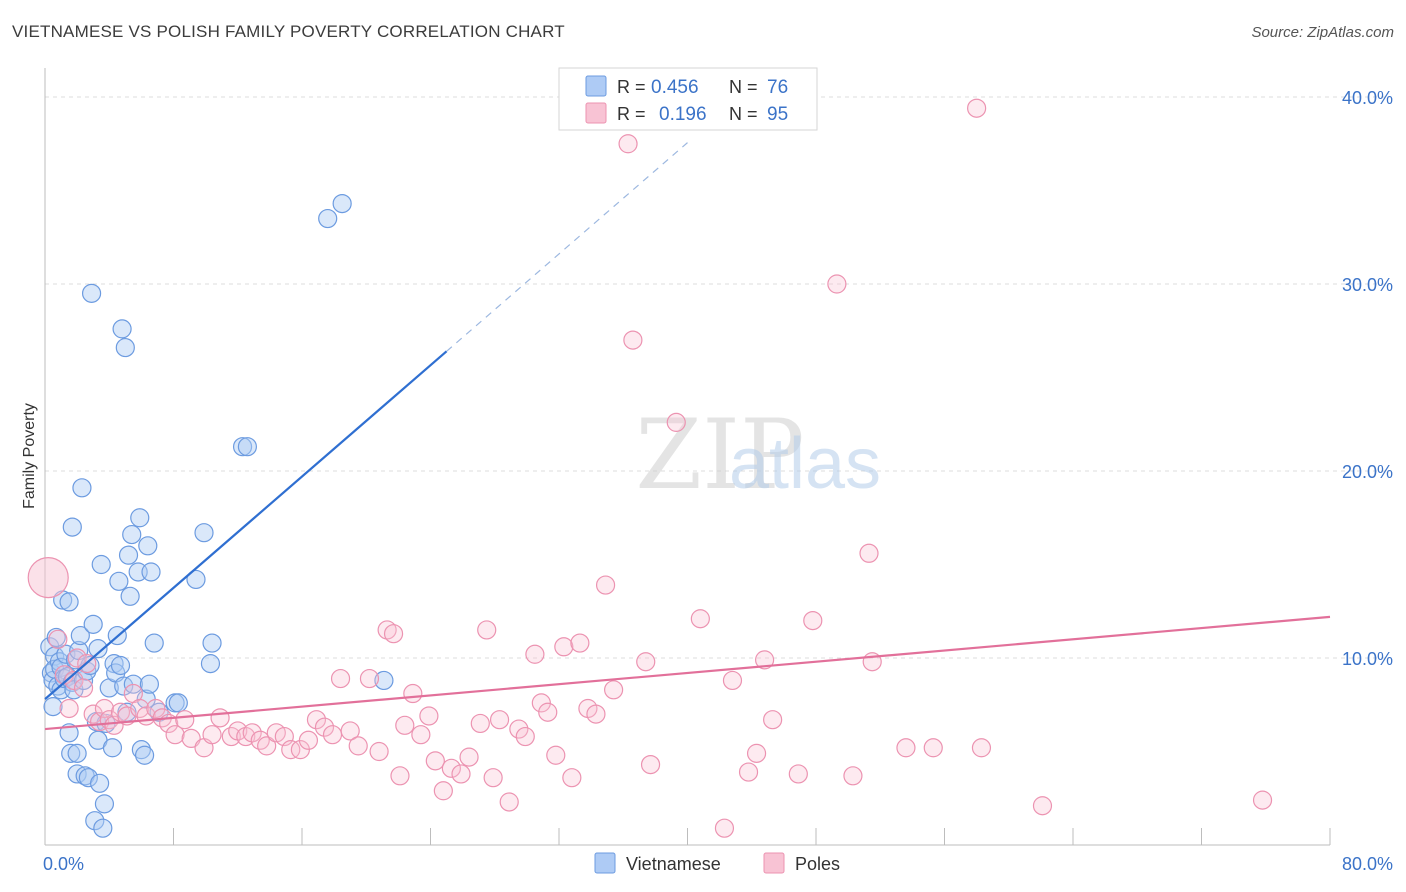  Describe the element at coordinates (743, 114) in the screenshot. I see `legend-n-label-2: N =` at that location.